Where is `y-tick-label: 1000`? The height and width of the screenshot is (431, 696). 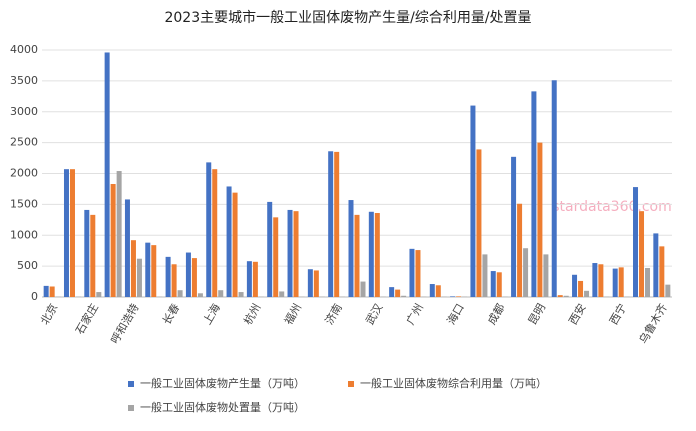 y-tick-label: 1000 is located at coordinates (24, 234).